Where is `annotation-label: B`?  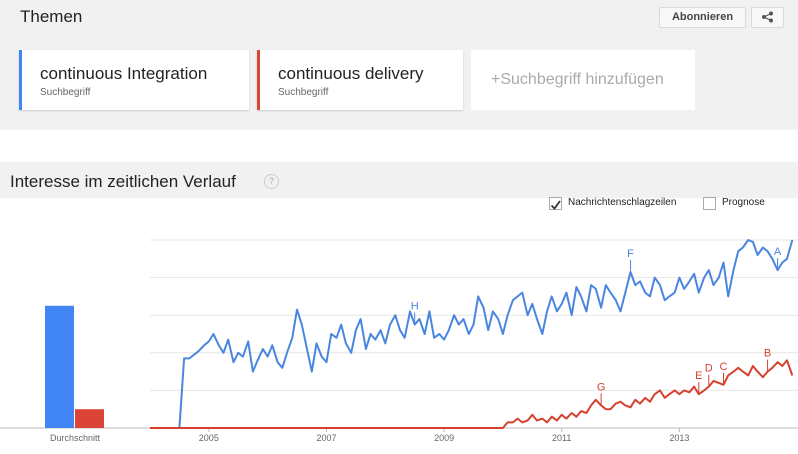 annotation-label: B is located at coordinates (767, 354).